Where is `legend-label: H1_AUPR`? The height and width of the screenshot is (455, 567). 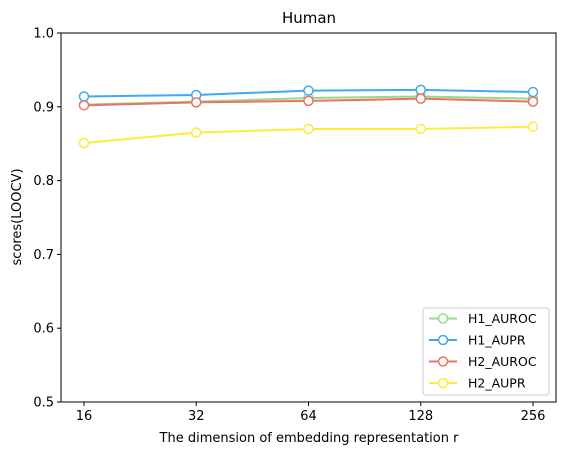 legend-label: H1_AUPR is located at coordinates (497, 340).